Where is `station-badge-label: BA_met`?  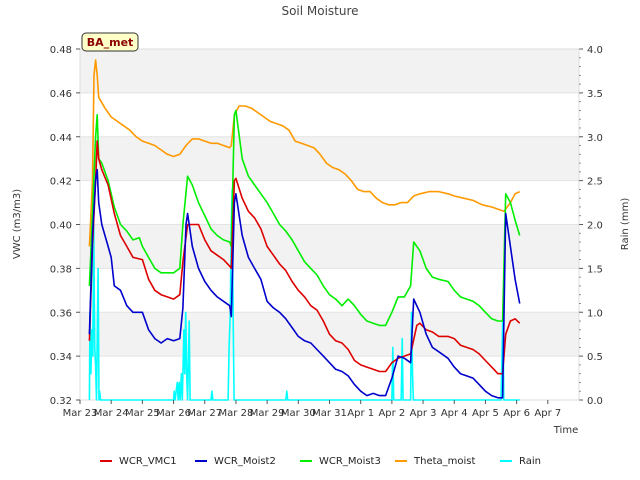
station-badge-label: BA_met is located at coordinates (110, 42).